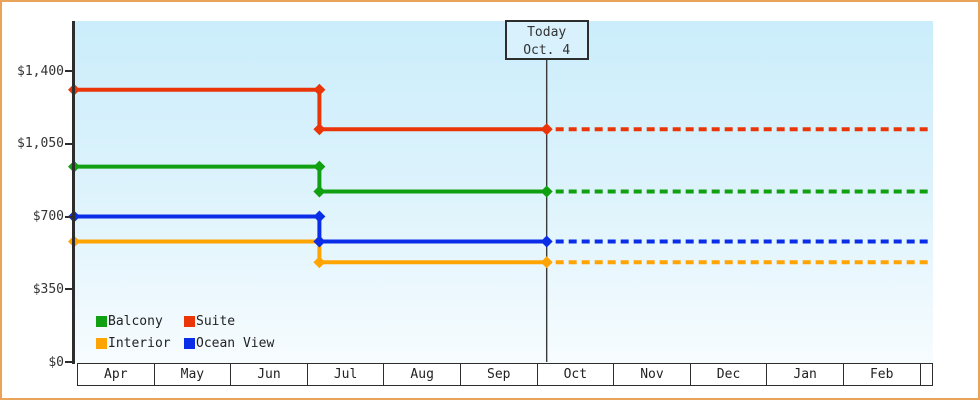 The width and height of the screenshot is (980, 400). Describe the element at coordinates (652, 374) in the screenshot. I see `month-label-nov: Nov` at that location.